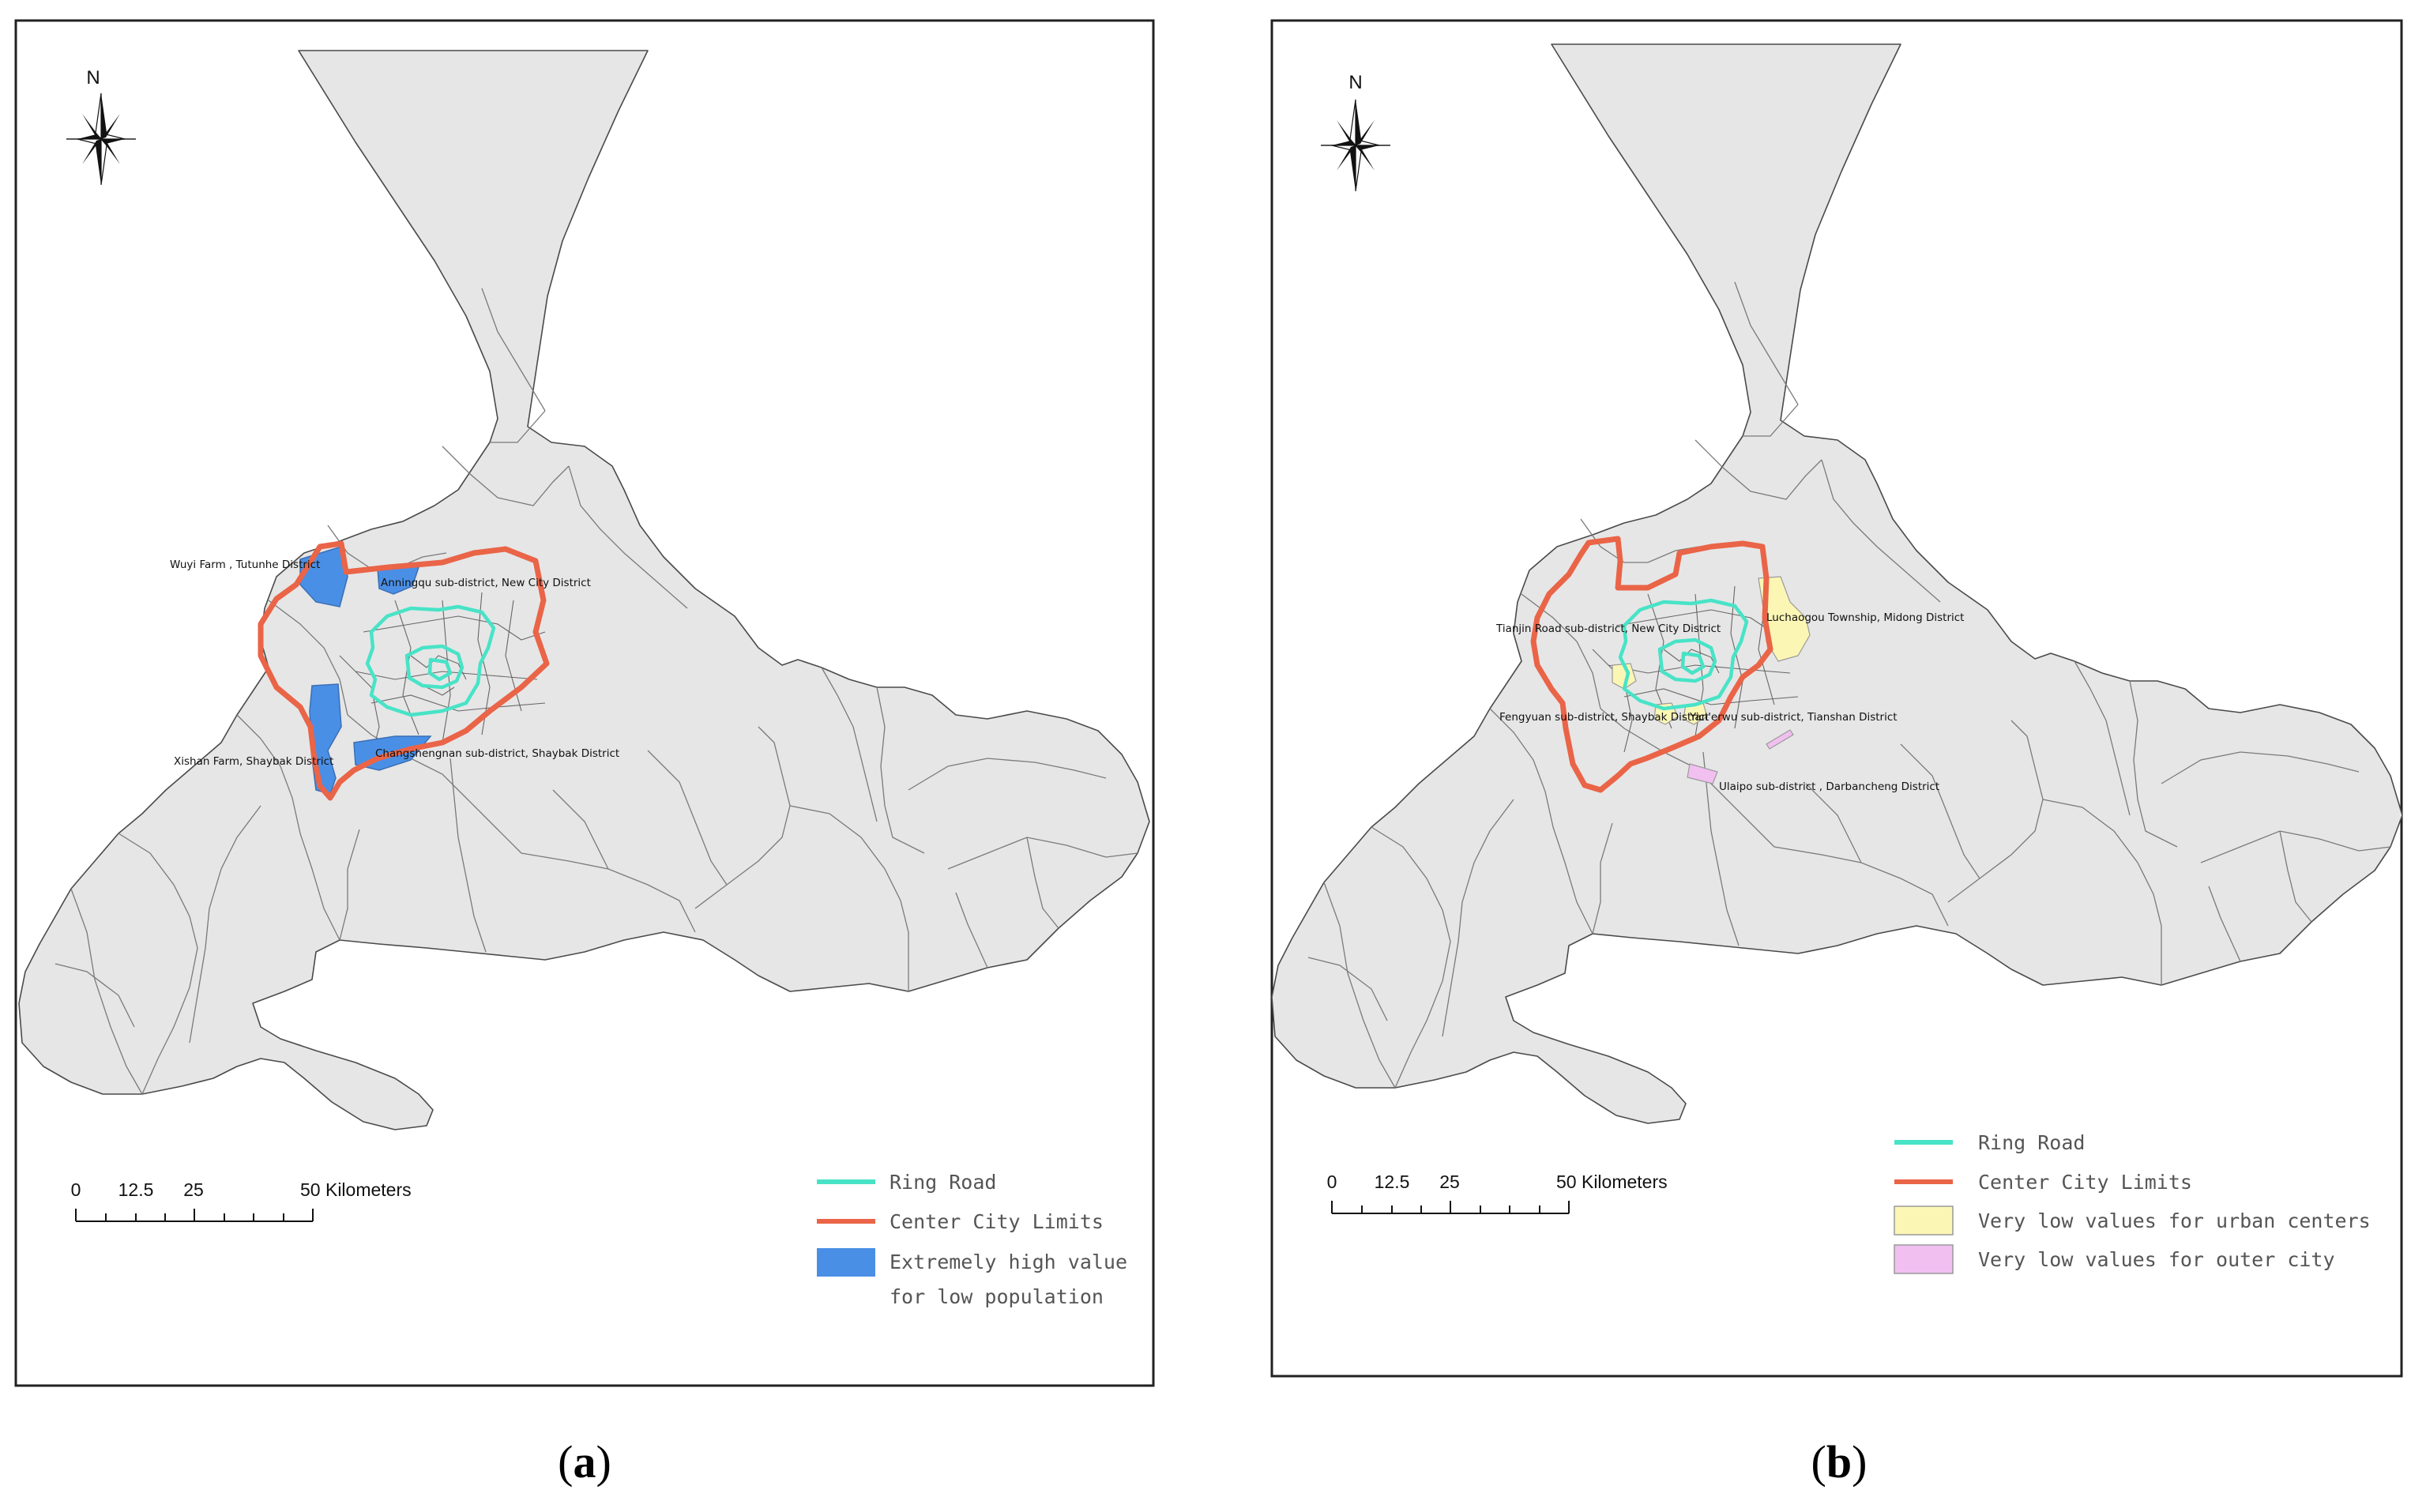 The height and width of the screenshot is (1512, 2411). What do you see at coordinates (1702, 773) in the screenshot?
I see `area-ulaipo` at bounding box center [1702, 773].